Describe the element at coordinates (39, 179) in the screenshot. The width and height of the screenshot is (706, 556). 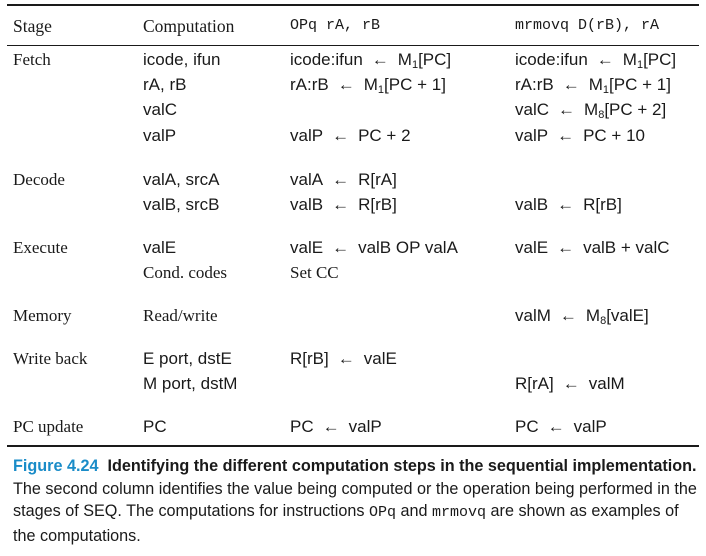
I see `stage-decode: Decode` at that location.